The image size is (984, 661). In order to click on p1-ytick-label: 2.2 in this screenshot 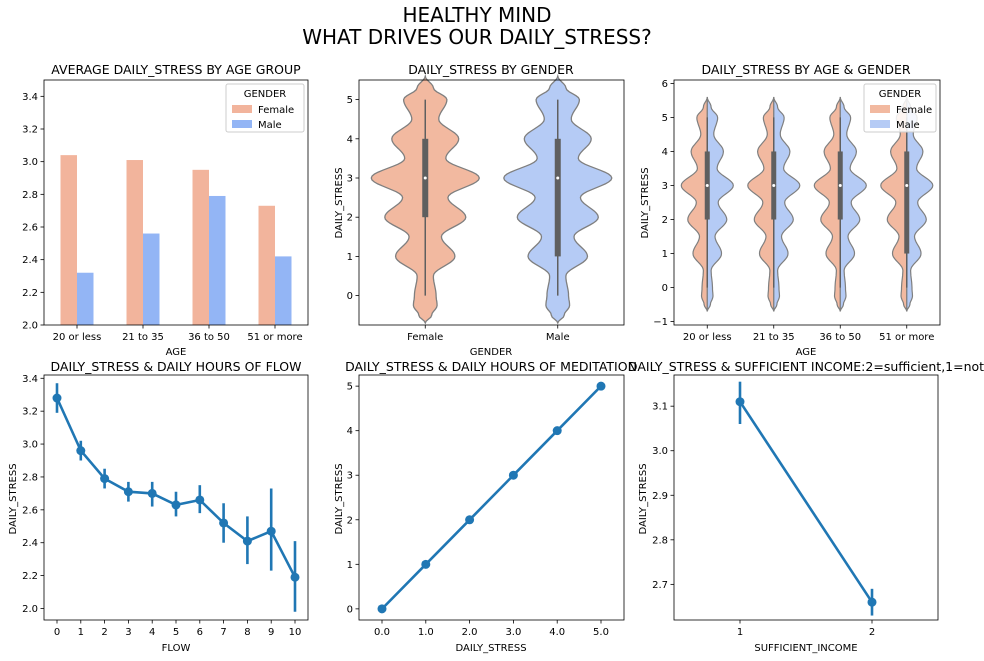, I will do `click(30, 293)`.